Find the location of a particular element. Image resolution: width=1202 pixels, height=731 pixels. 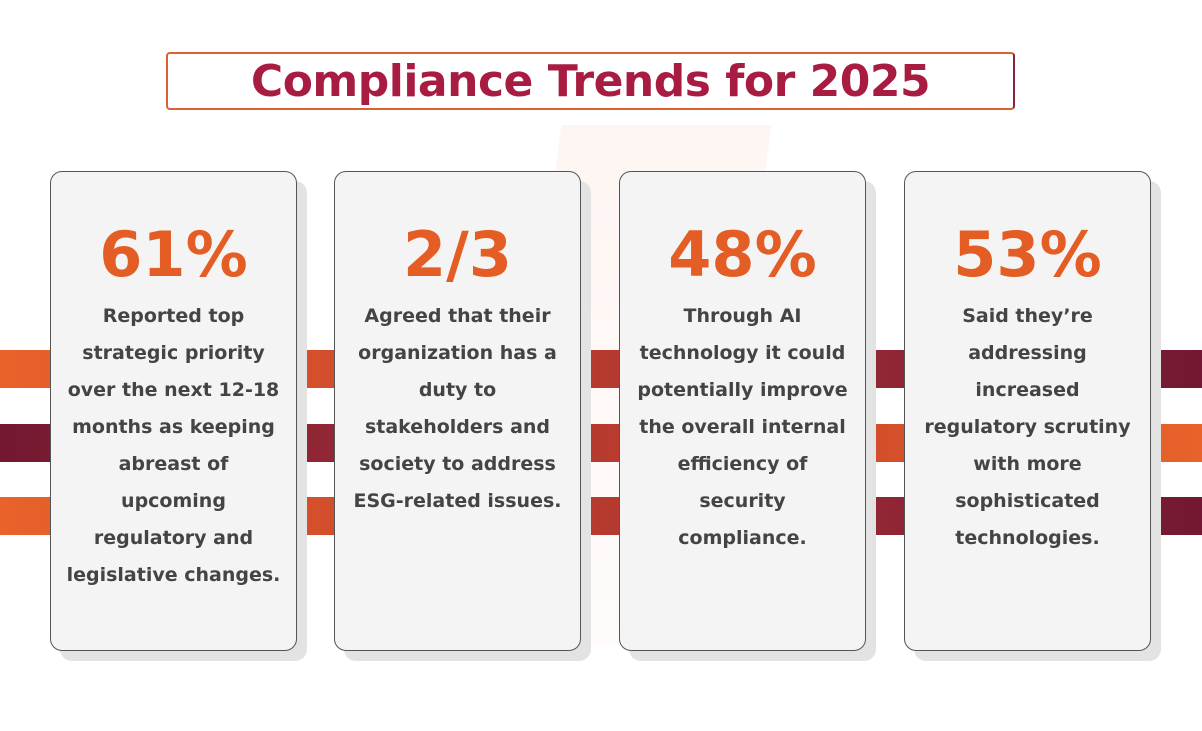

title-box: Compliance Trends for 2025 is located at coordinates (590, 81).